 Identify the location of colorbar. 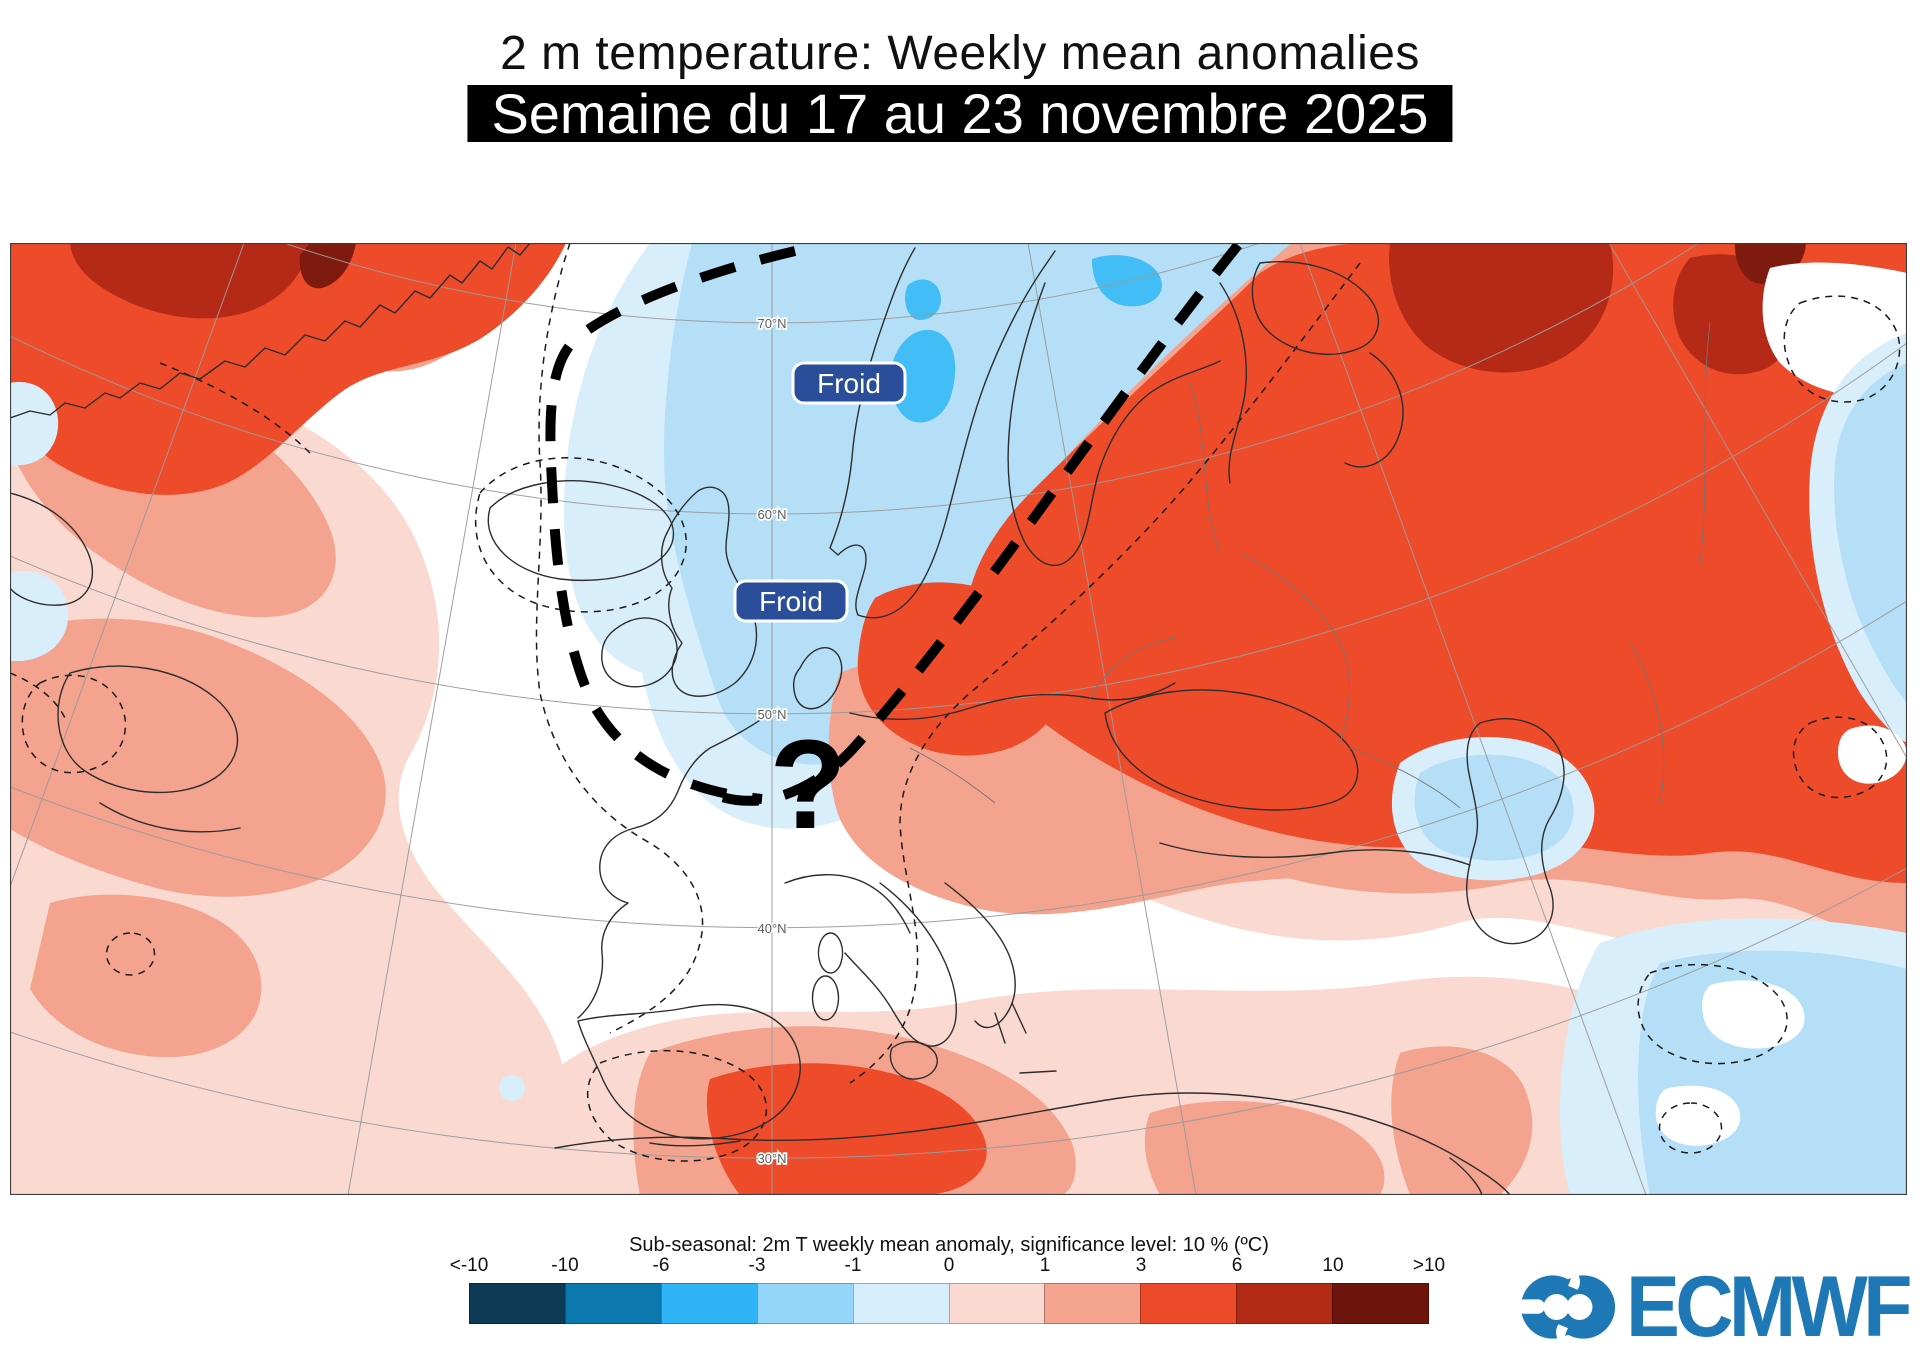
(949, 1303).